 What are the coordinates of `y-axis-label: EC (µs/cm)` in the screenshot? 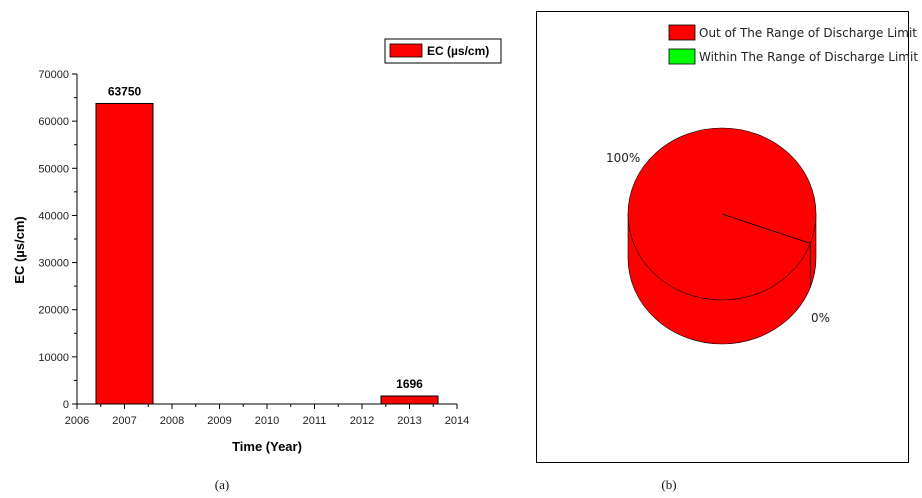 It's located at (19, 249).